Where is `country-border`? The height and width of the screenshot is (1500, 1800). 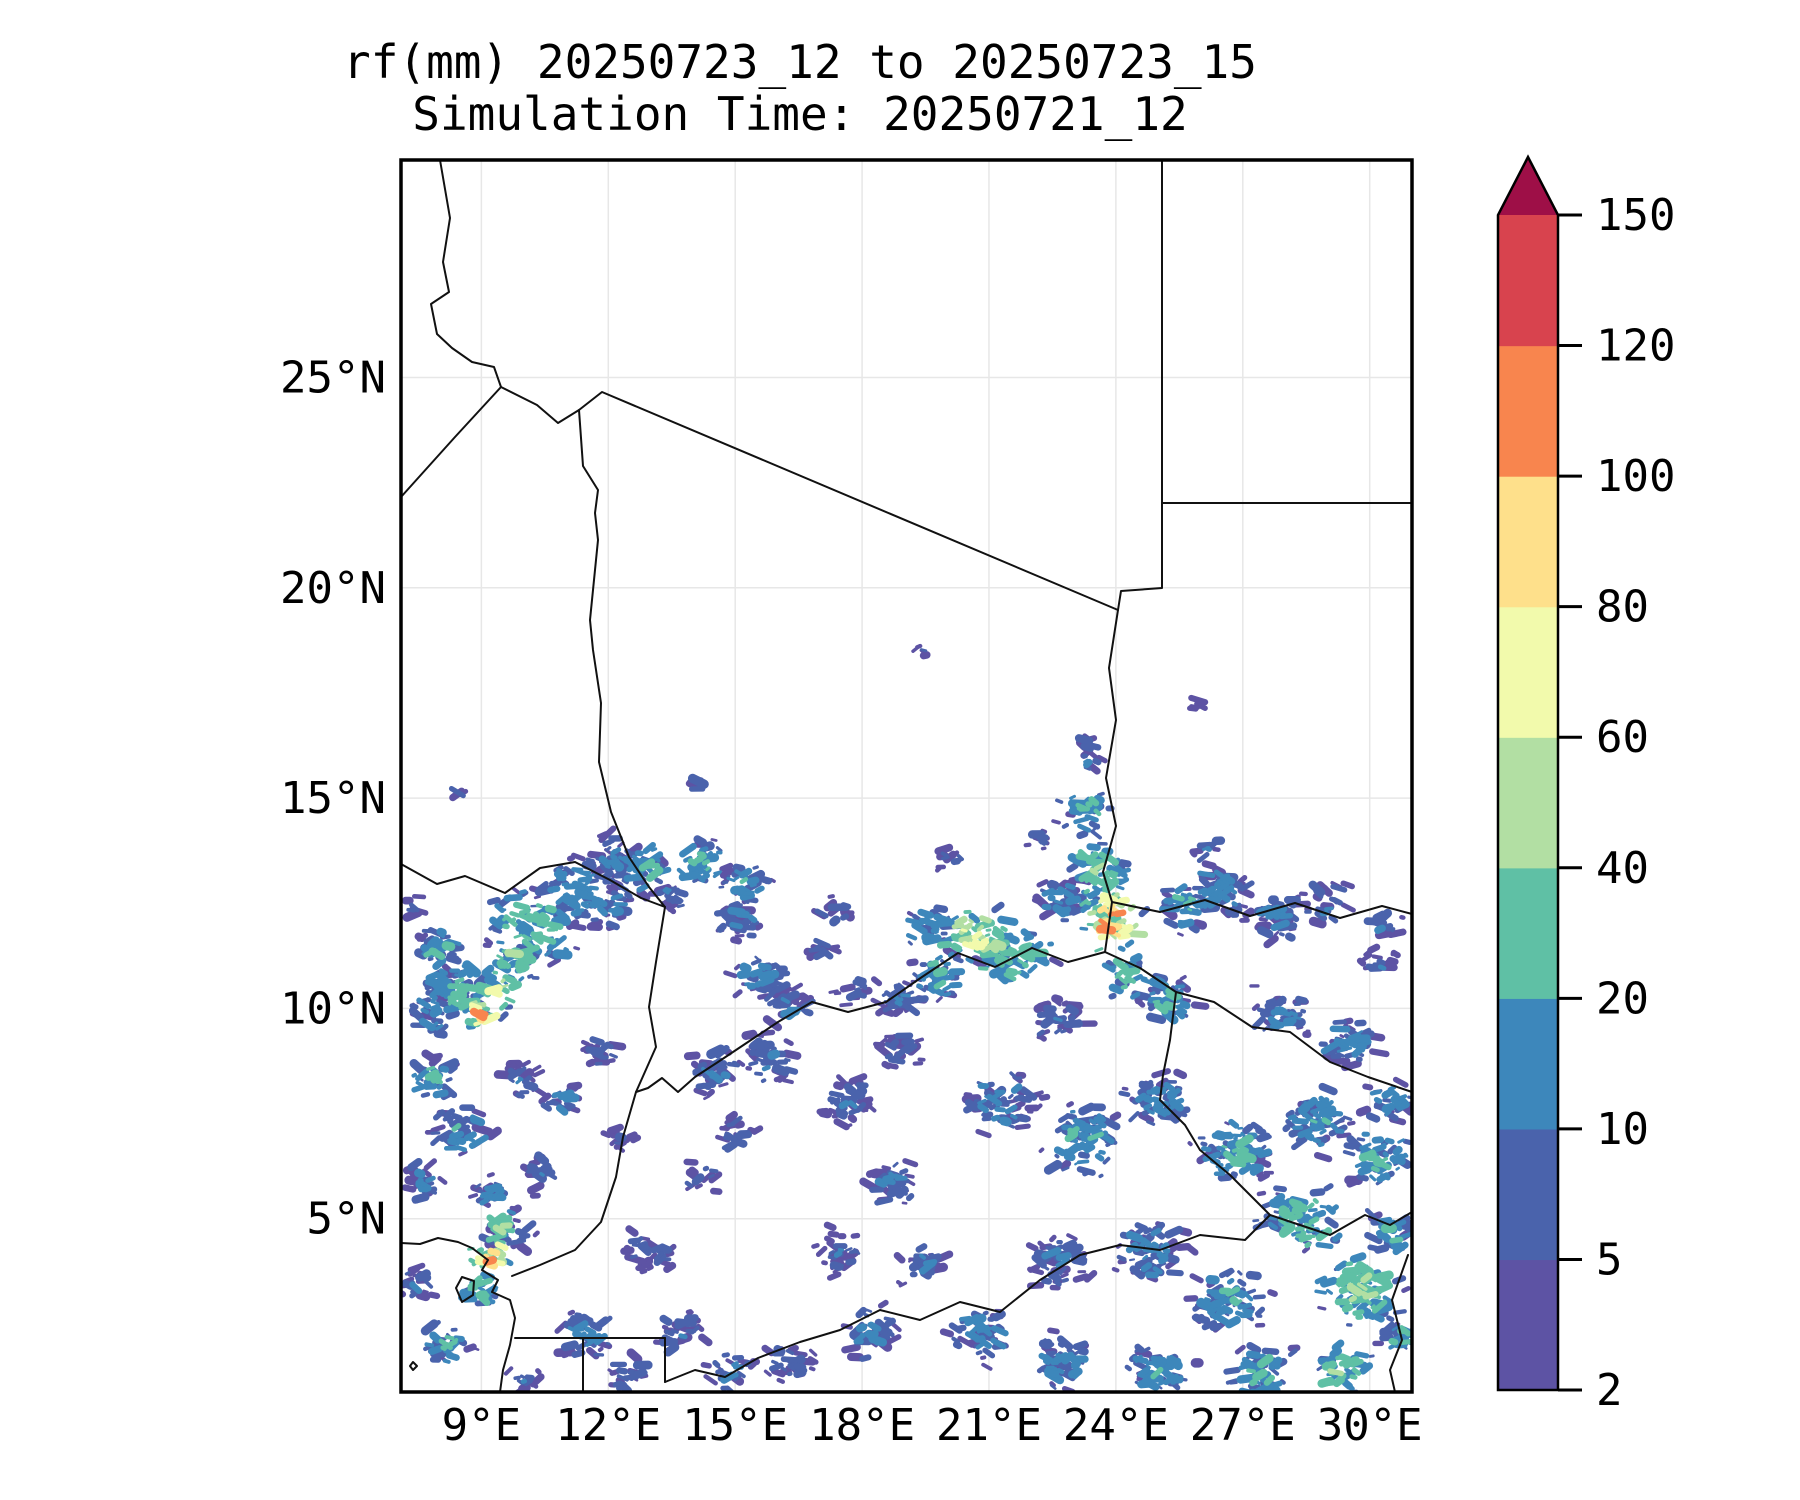 country-border is located at coordinates (588, 1091).